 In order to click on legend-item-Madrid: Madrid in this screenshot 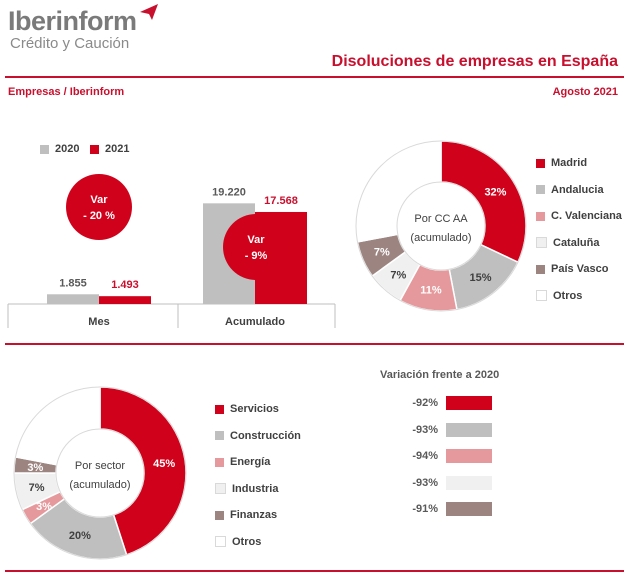, I will do `click(579, 163)`.